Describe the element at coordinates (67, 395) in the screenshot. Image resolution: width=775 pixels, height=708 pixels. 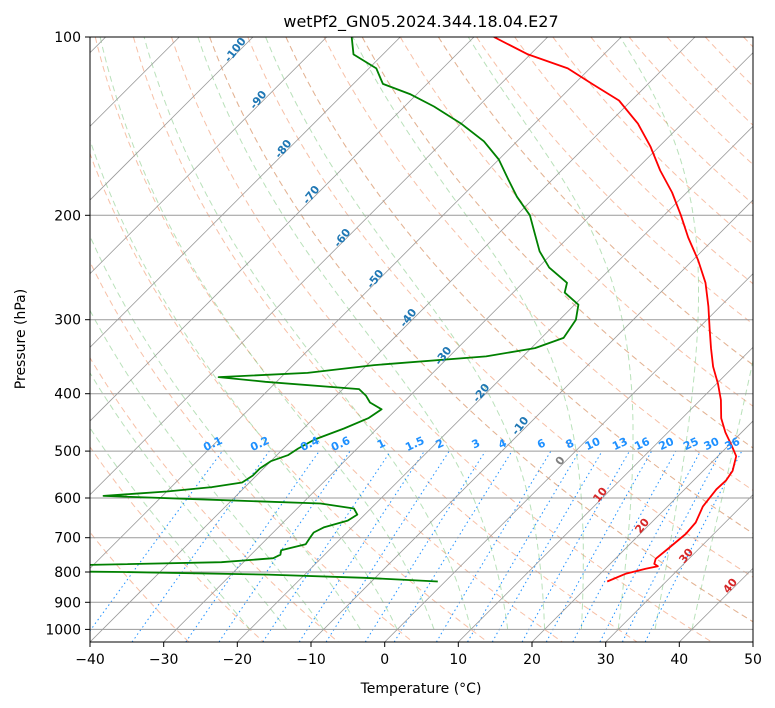
I see `y-tick-label: 400` at that location.